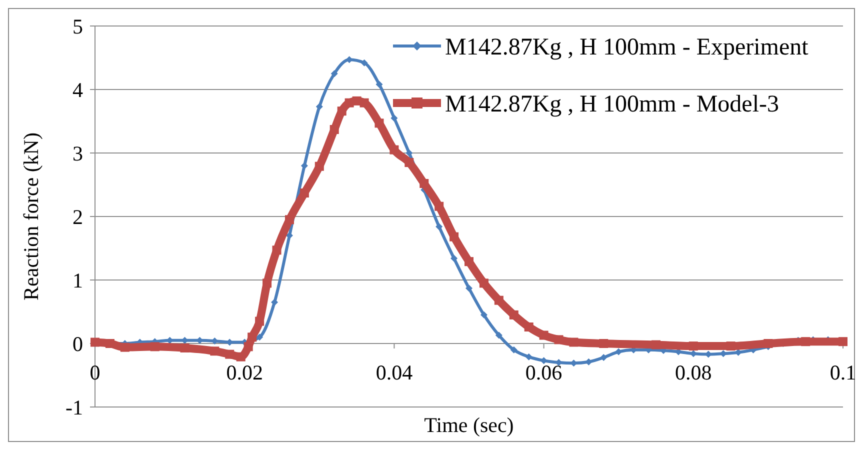  Describe the element at coordinates (244, 372) in the screenshot. I see `x-tick-label: 0.02` at that location.